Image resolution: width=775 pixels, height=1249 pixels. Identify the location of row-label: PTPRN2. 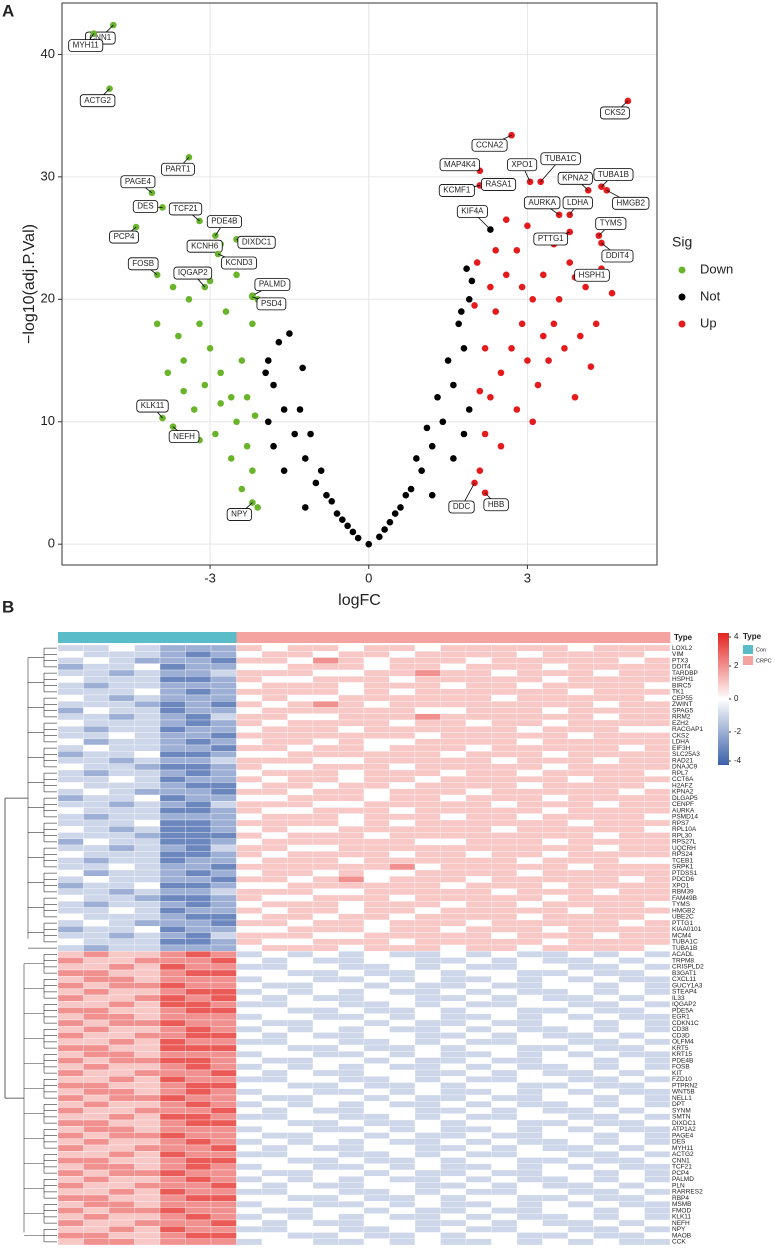
(685, 1085).